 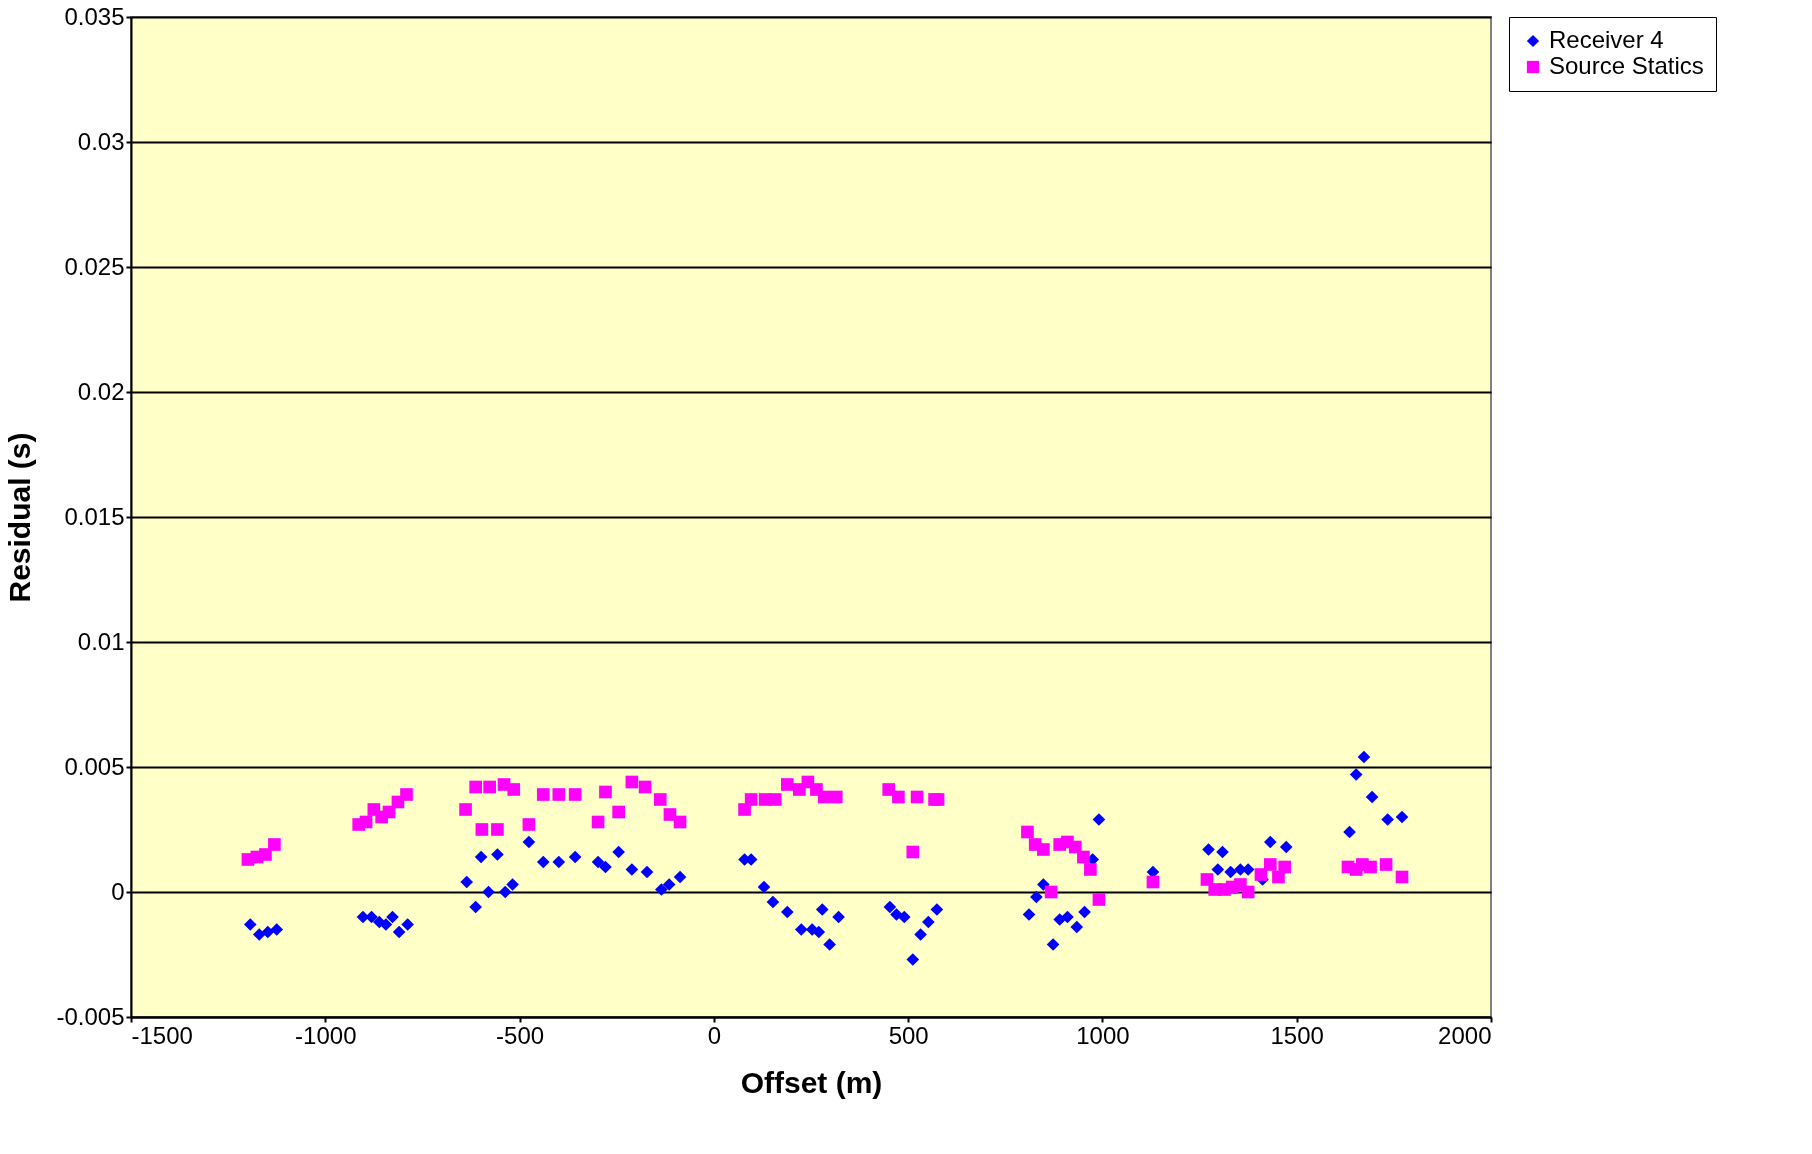 What do you see at coordinates (94, 516) in the screenshot?
I see `y-tick-label: 0.015` at bounding box center [94, 516].